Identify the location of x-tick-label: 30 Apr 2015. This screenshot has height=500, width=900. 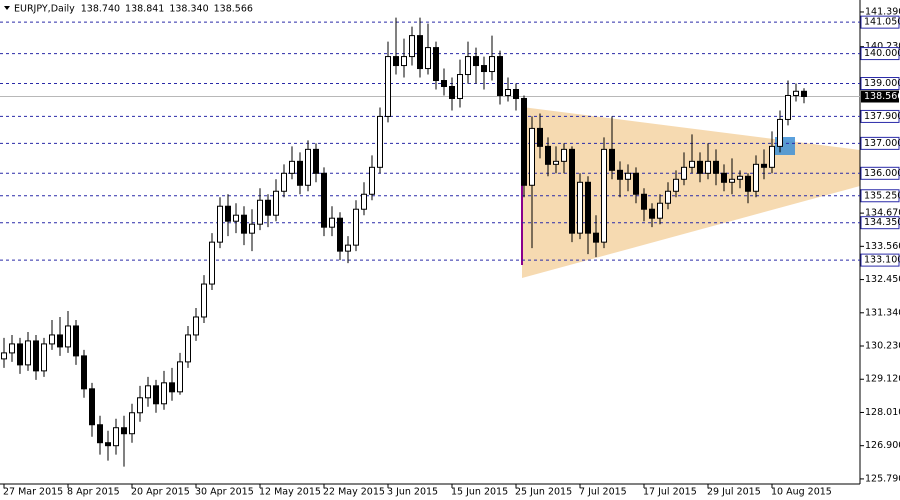
(224, 492).